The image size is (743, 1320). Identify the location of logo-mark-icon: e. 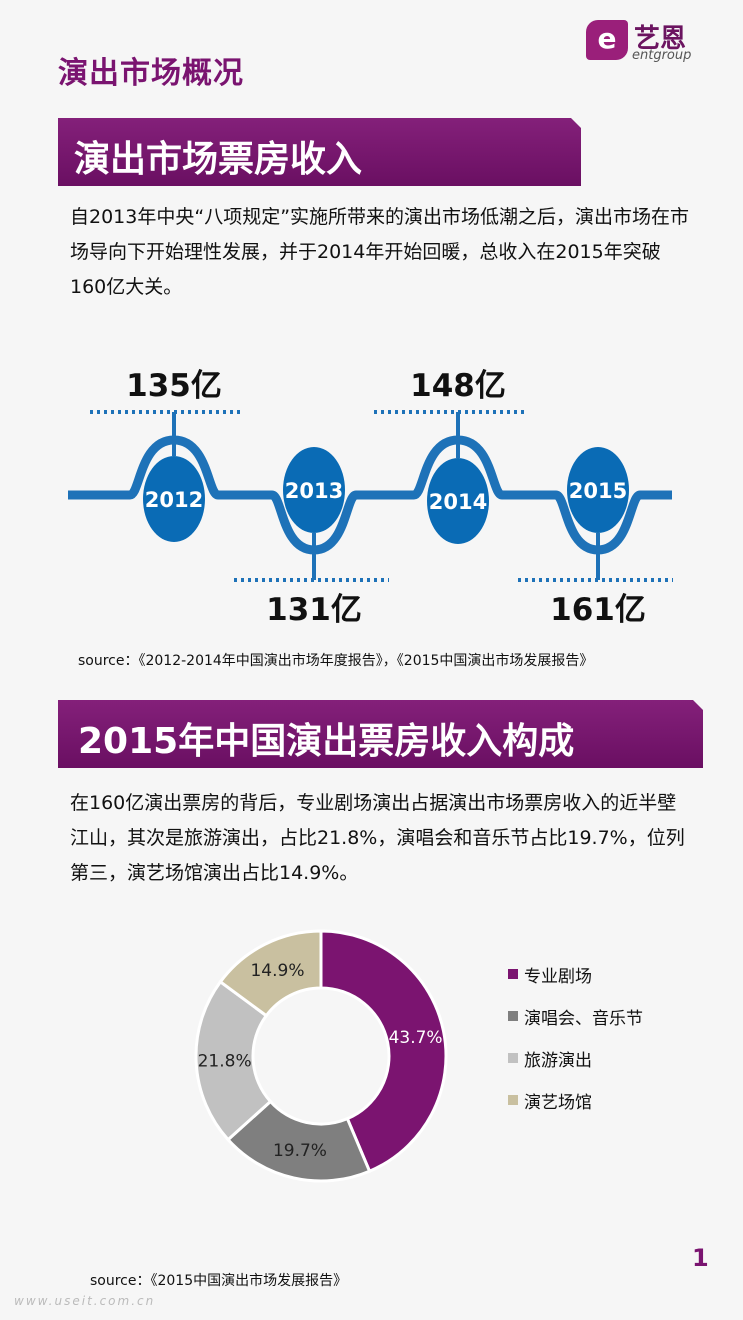
(607, 40).